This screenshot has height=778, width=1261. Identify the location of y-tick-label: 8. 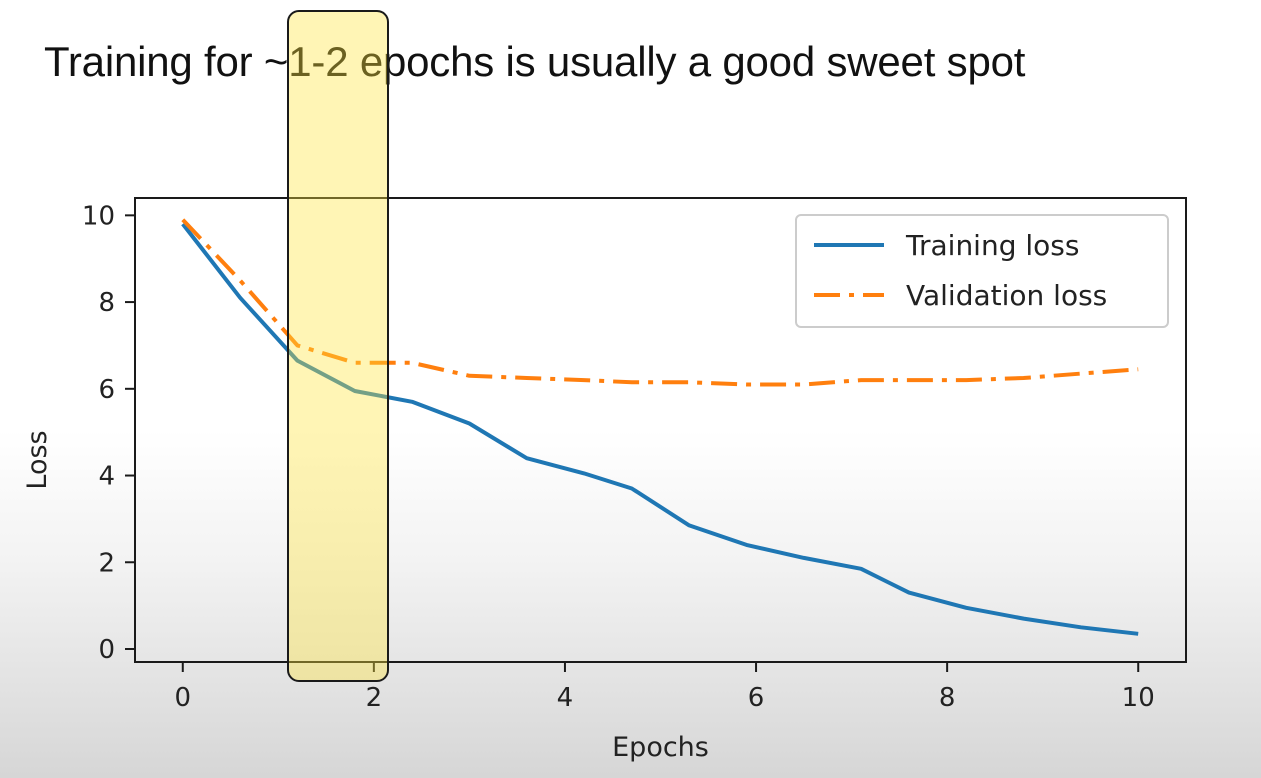
(106, 303).